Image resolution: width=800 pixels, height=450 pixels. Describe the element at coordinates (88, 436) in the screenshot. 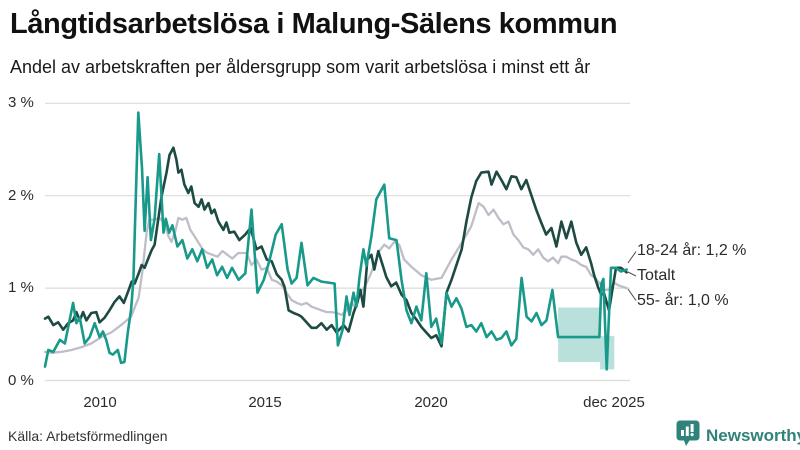

I see `source-label: Källa: Arbetsförmedlingen` at that location.